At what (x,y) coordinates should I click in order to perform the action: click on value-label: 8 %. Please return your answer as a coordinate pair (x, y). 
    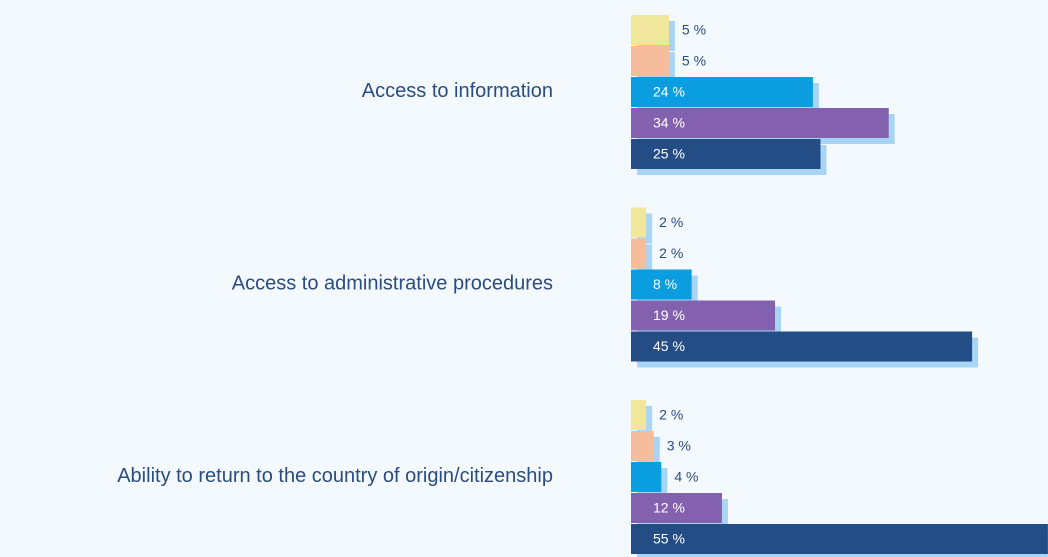
    Looking at the image, I should click on (665, 284).